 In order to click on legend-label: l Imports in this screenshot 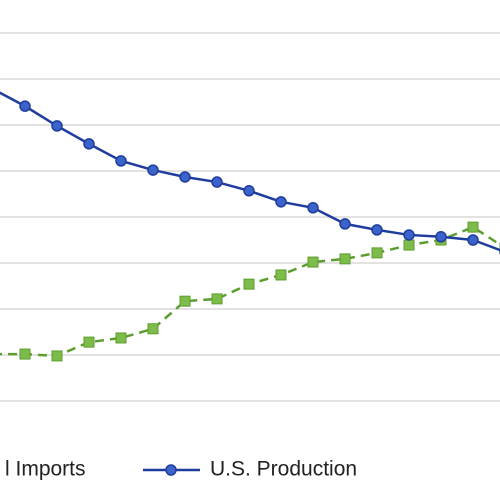, I will do `click(45, 469)`.